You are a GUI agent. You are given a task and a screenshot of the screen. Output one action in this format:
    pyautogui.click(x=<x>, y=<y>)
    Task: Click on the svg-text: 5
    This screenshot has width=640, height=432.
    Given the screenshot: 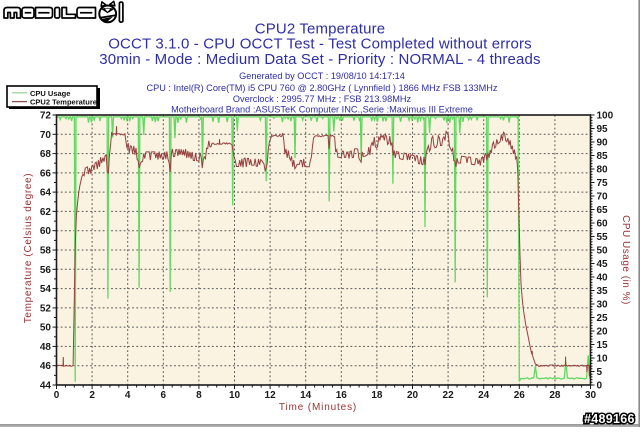 What is the action you would take?
    pyautogui.click(x=600, y=372)
    